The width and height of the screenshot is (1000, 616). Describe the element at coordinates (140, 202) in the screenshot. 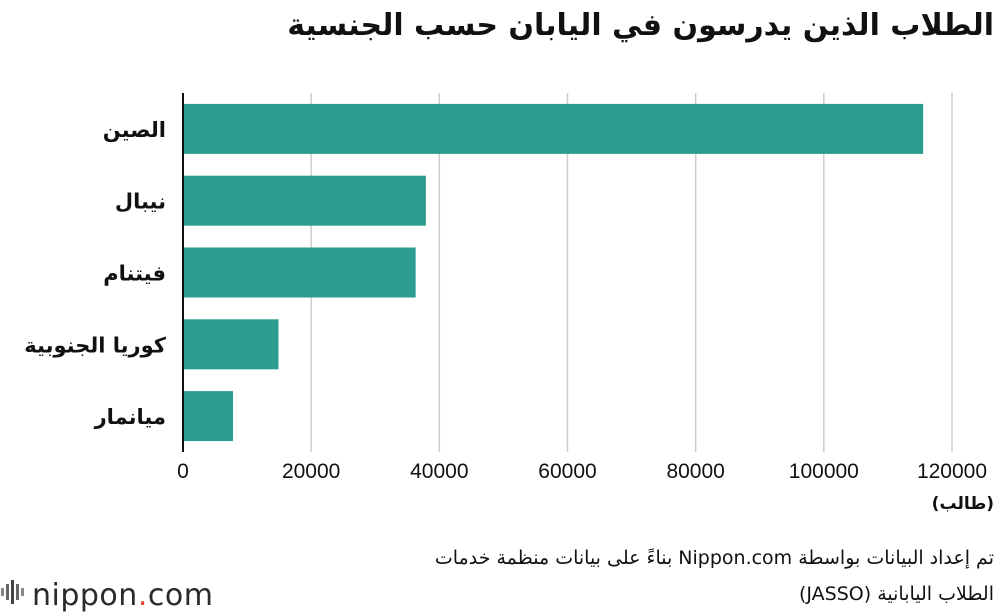

I see `category-label: نيبال` at that location.